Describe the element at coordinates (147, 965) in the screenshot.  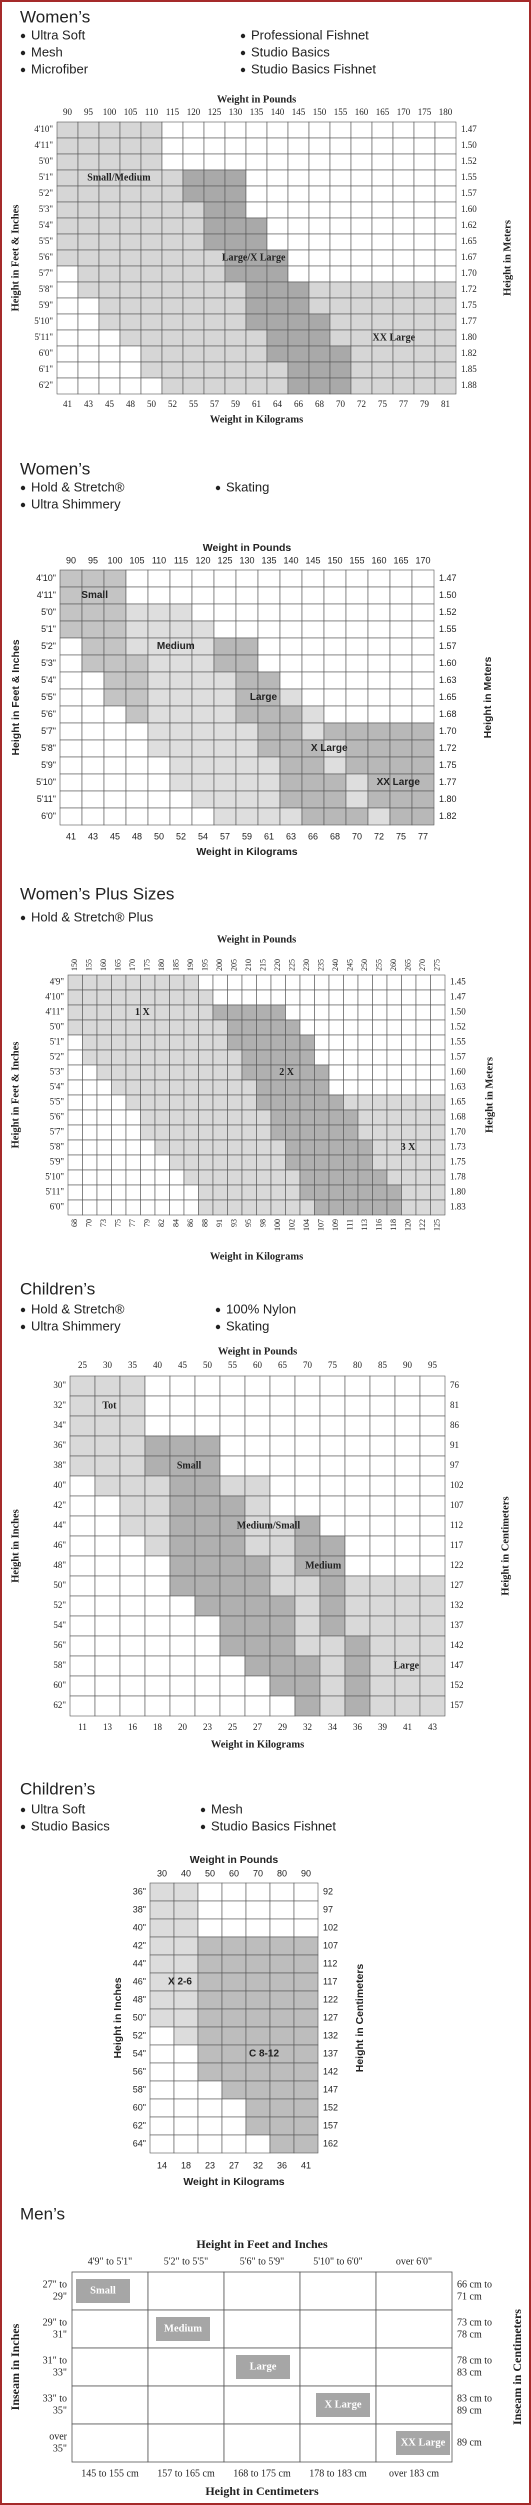
I see `top-tick-label: 175` at that location.